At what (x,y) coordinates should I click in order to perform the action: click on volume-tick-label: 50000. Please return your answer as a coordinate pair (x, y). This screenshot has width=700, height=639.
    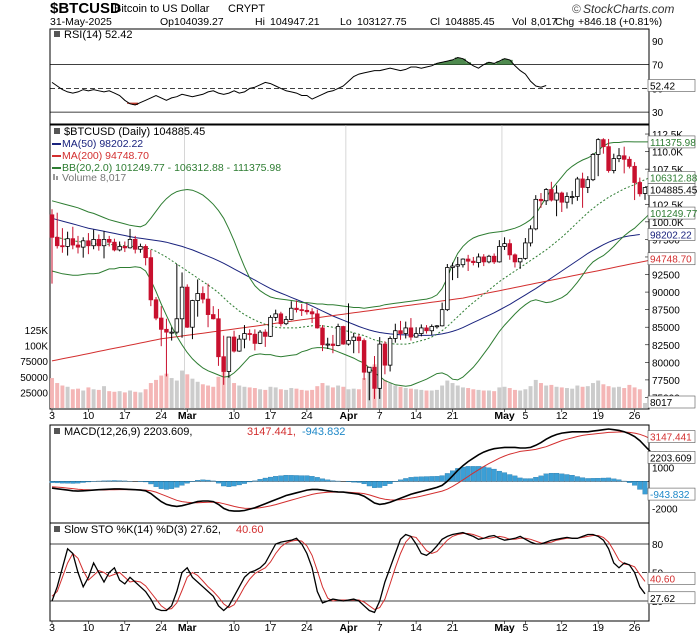
    Looking at the image, I should click on (34, 378).